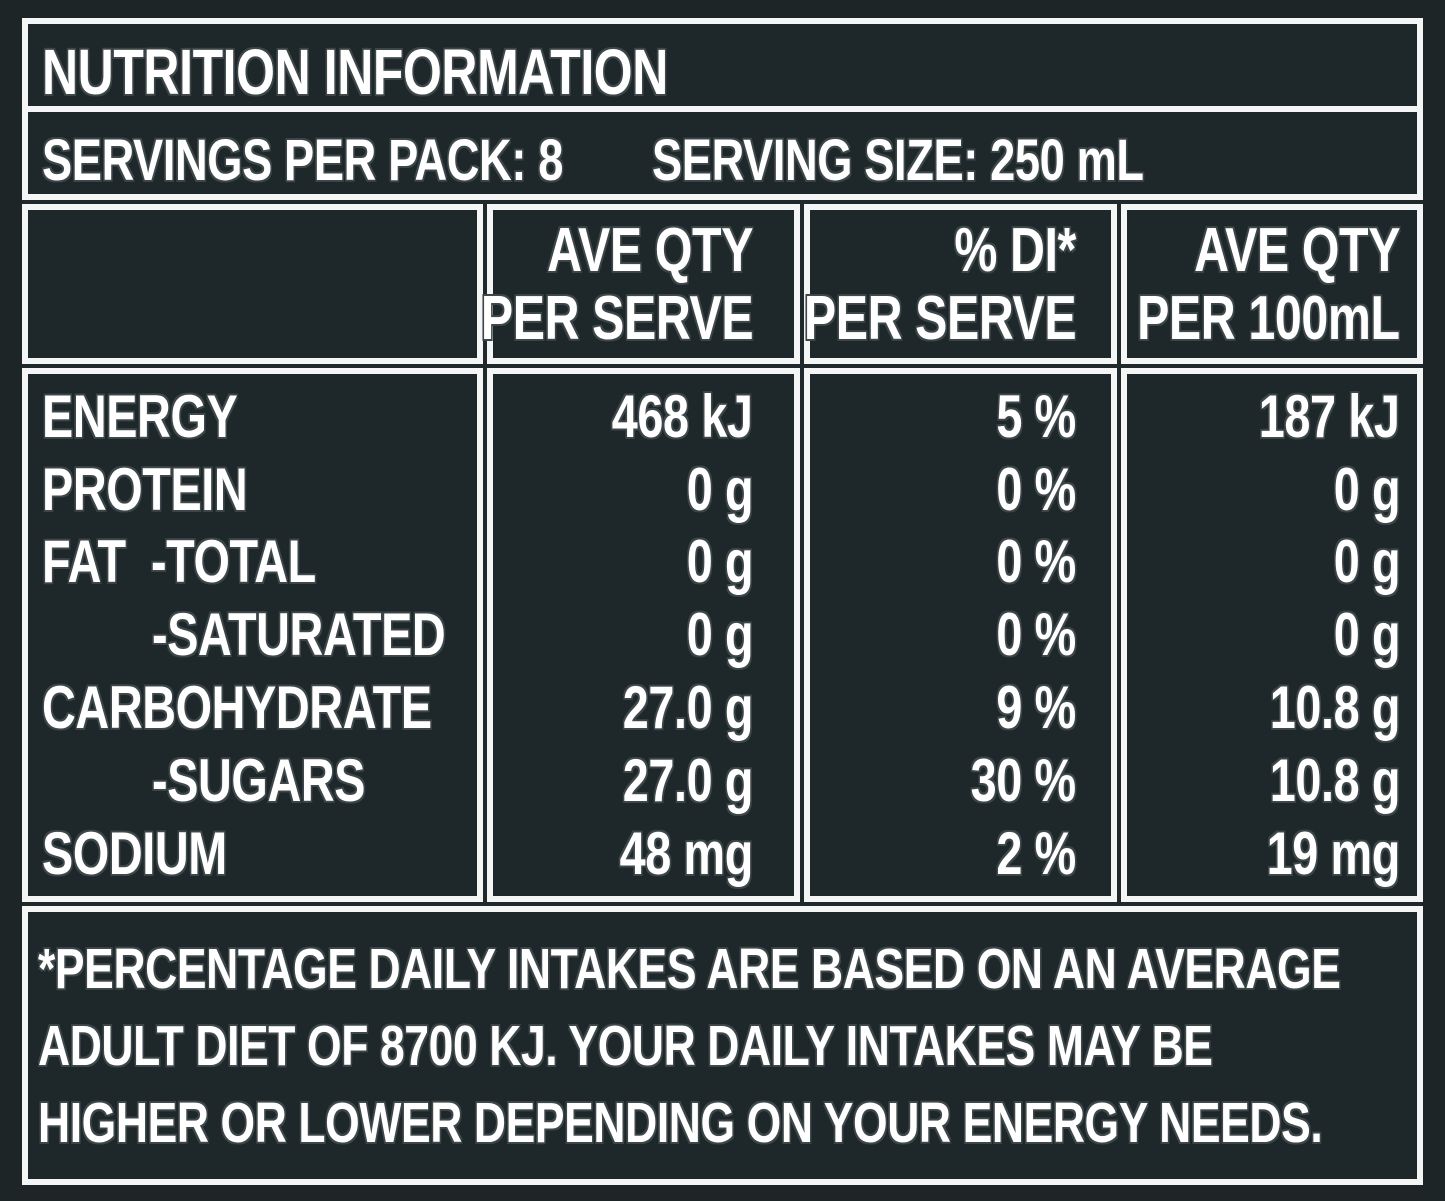 This screenshot has width=1445, height=1201. What do you see at coordinates (720, 489) in the screenshot?
I see `protein-per-serve: 0 g` at bounding box center [720, 489].